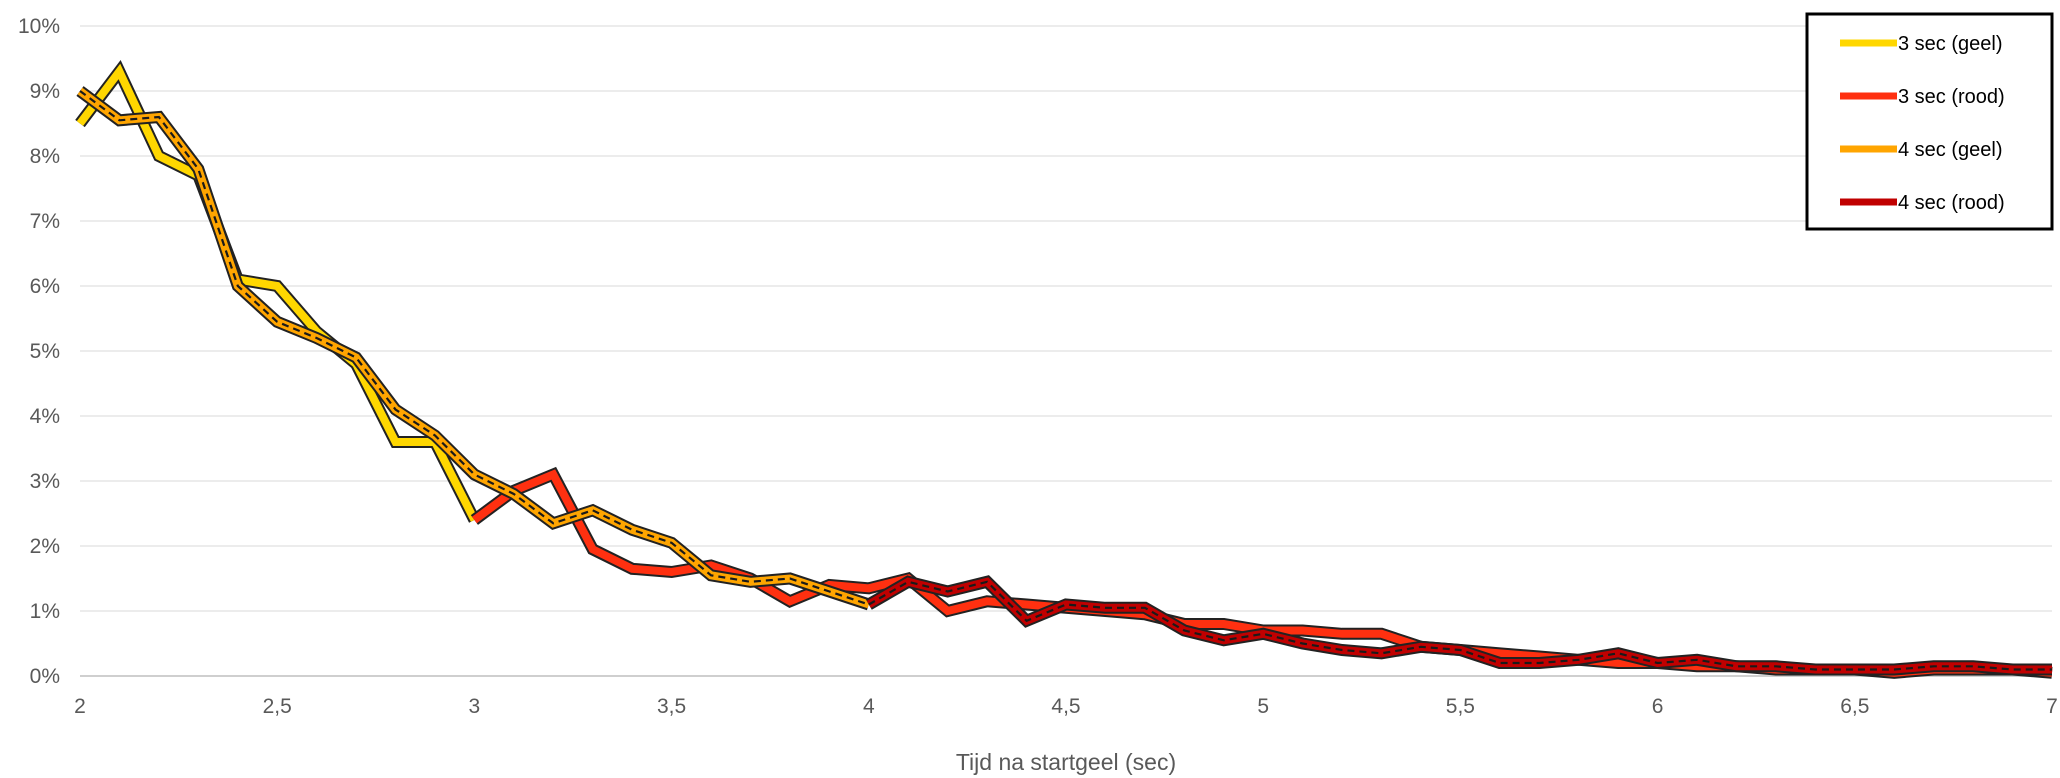 The image size is (2060, 778). Describe the element at coordinates (1854, 706) in the screenshot. I see `x-tick-label: 6,5` at that location.